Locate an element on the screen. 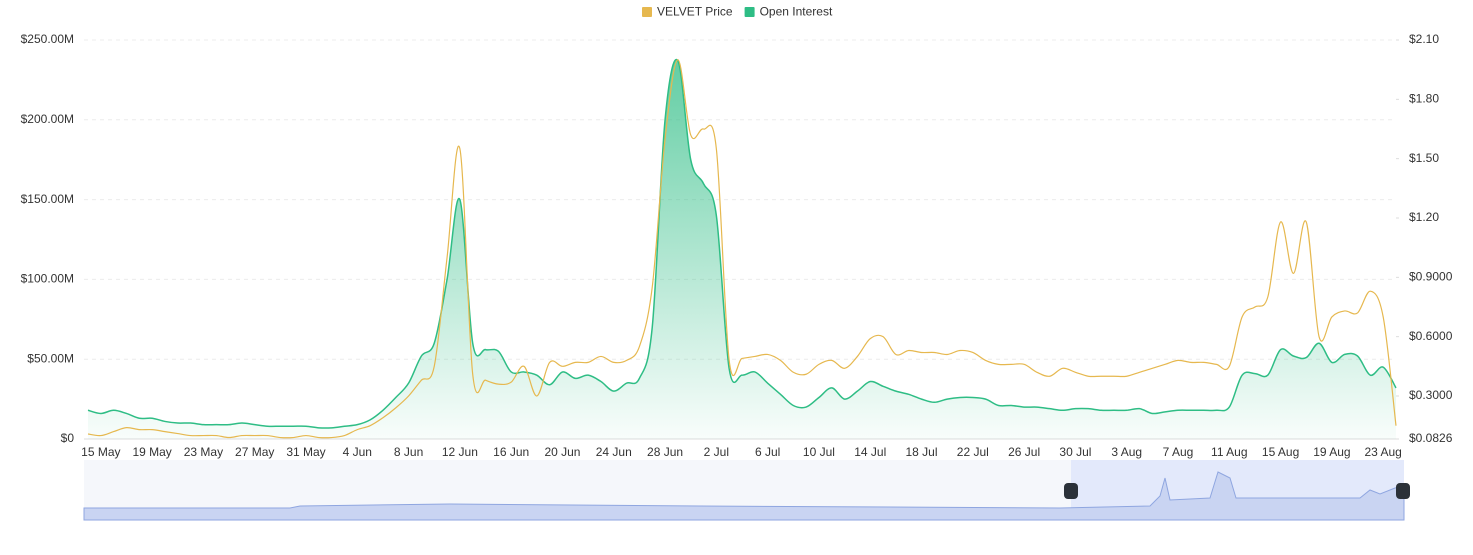 The width and height of the screenshot is (1473, 555). x-tick-label: 7 Aug is located at coordinates (1178, 452).